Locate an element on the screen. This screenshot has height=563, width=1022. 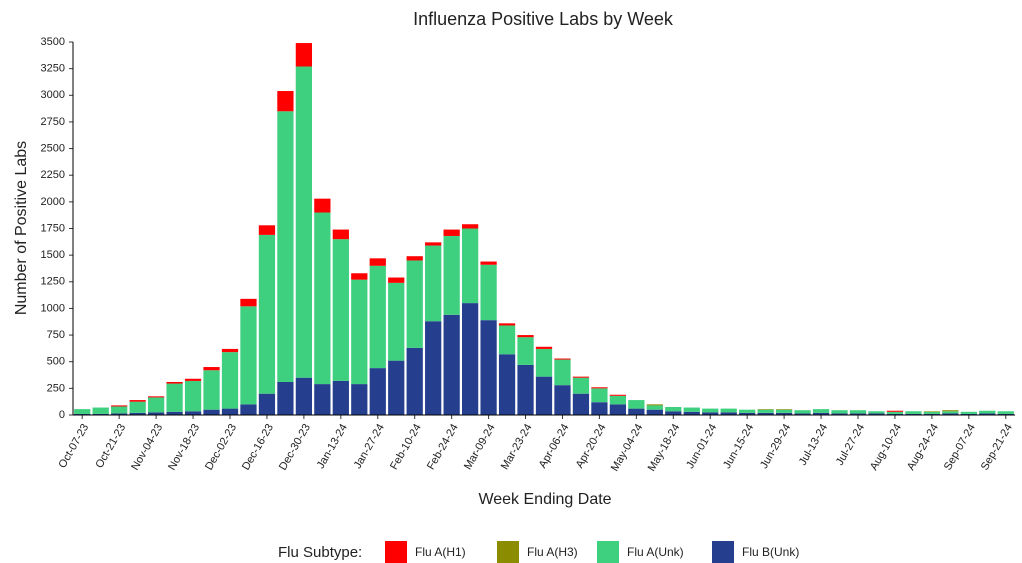
x-tick-label: Jul-13-24 is located at coordinates (813, 445).